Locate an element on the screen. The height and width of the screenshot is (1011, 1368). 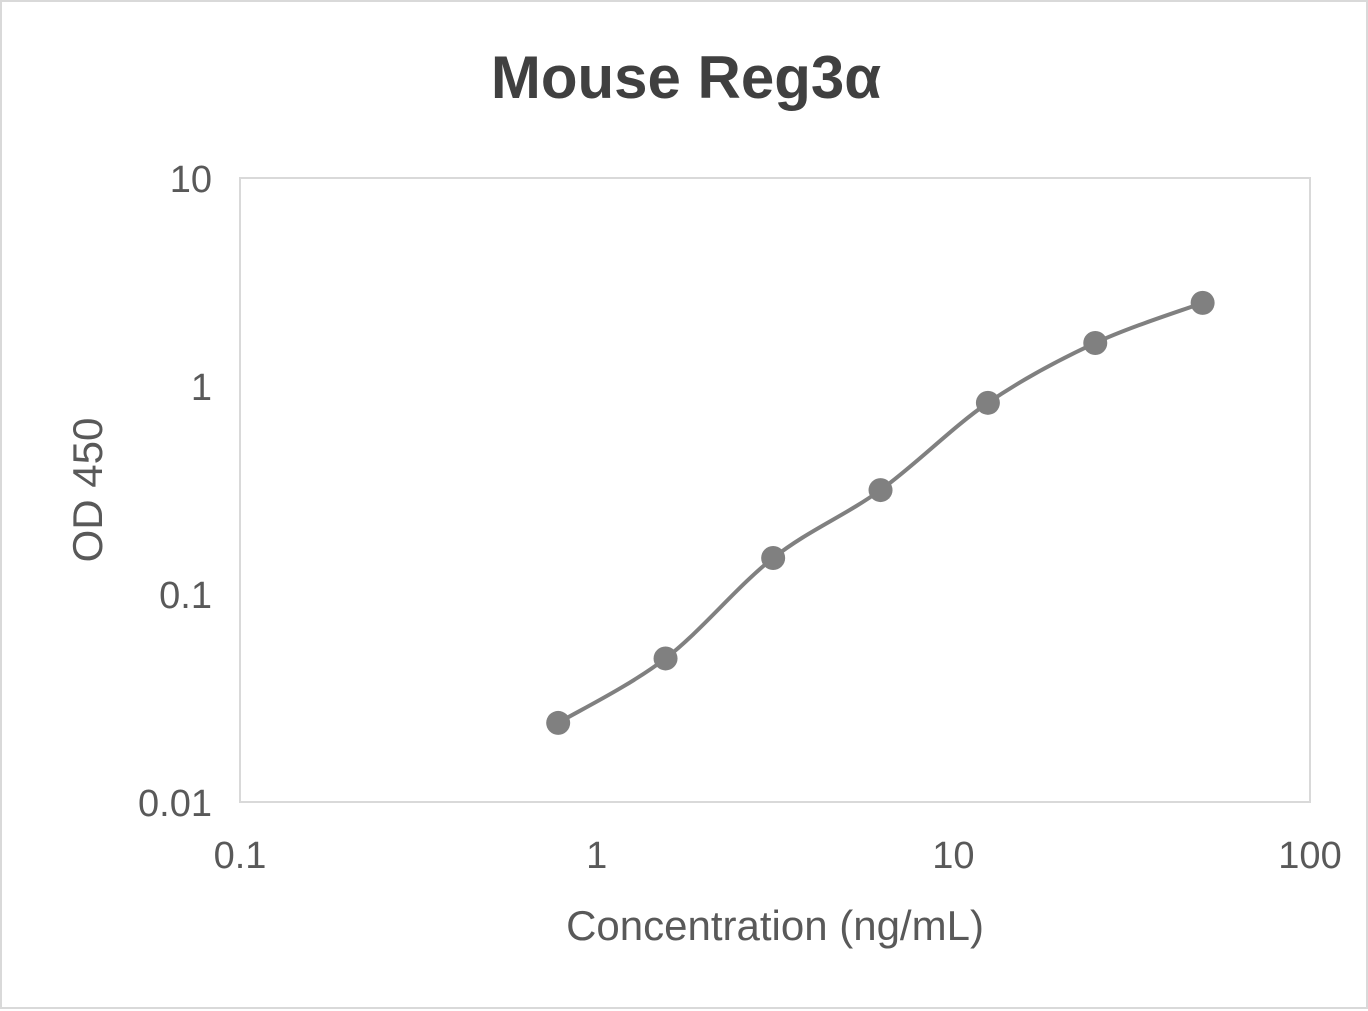
y-axis-label: OD 450 is located at coordinates (87, 490).